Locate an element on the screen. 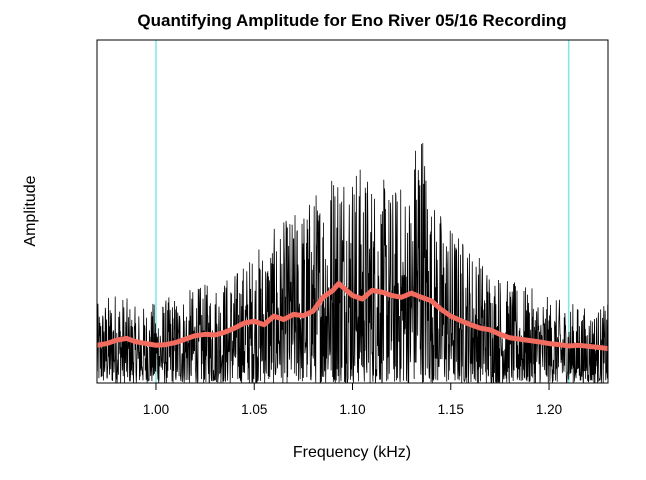 The height and width of the screenshot is (480, 646). x-tick-label: 1.15 is located at coordinates (451, 409).